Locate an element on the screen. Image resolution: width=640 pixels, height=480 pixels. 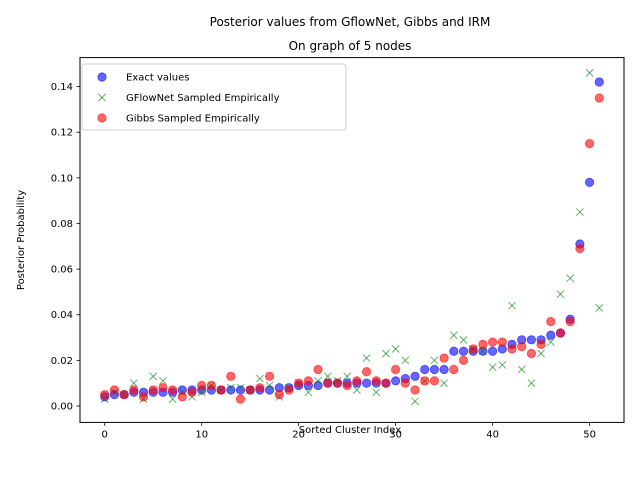
y-tick-label: 0.06 is located at coordinates (62, 270).